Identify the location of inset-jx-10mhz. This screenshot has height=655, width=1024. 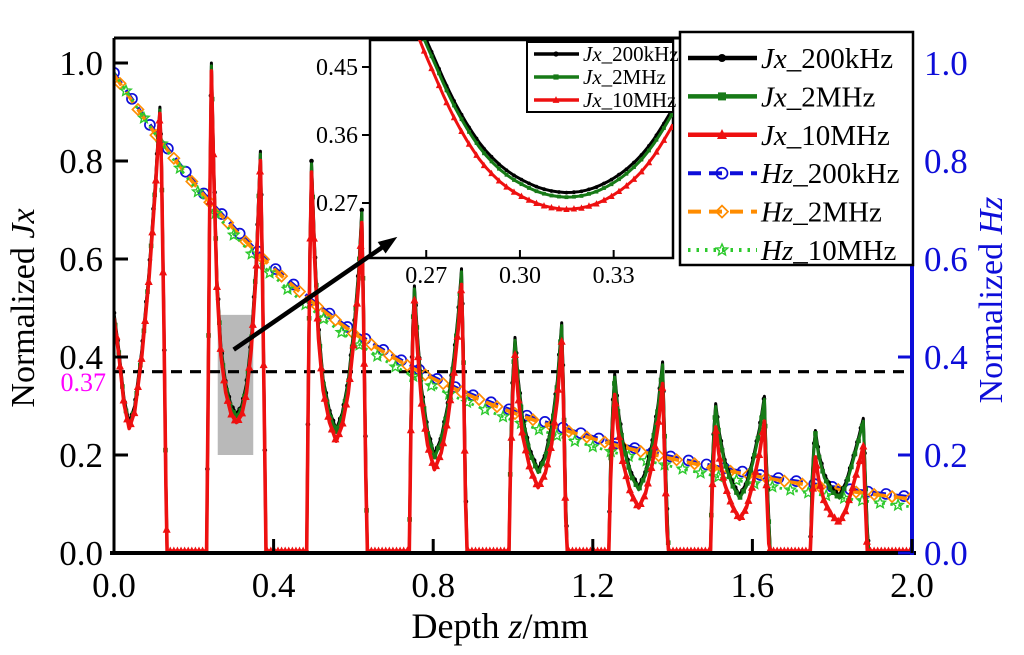
(545, 126).